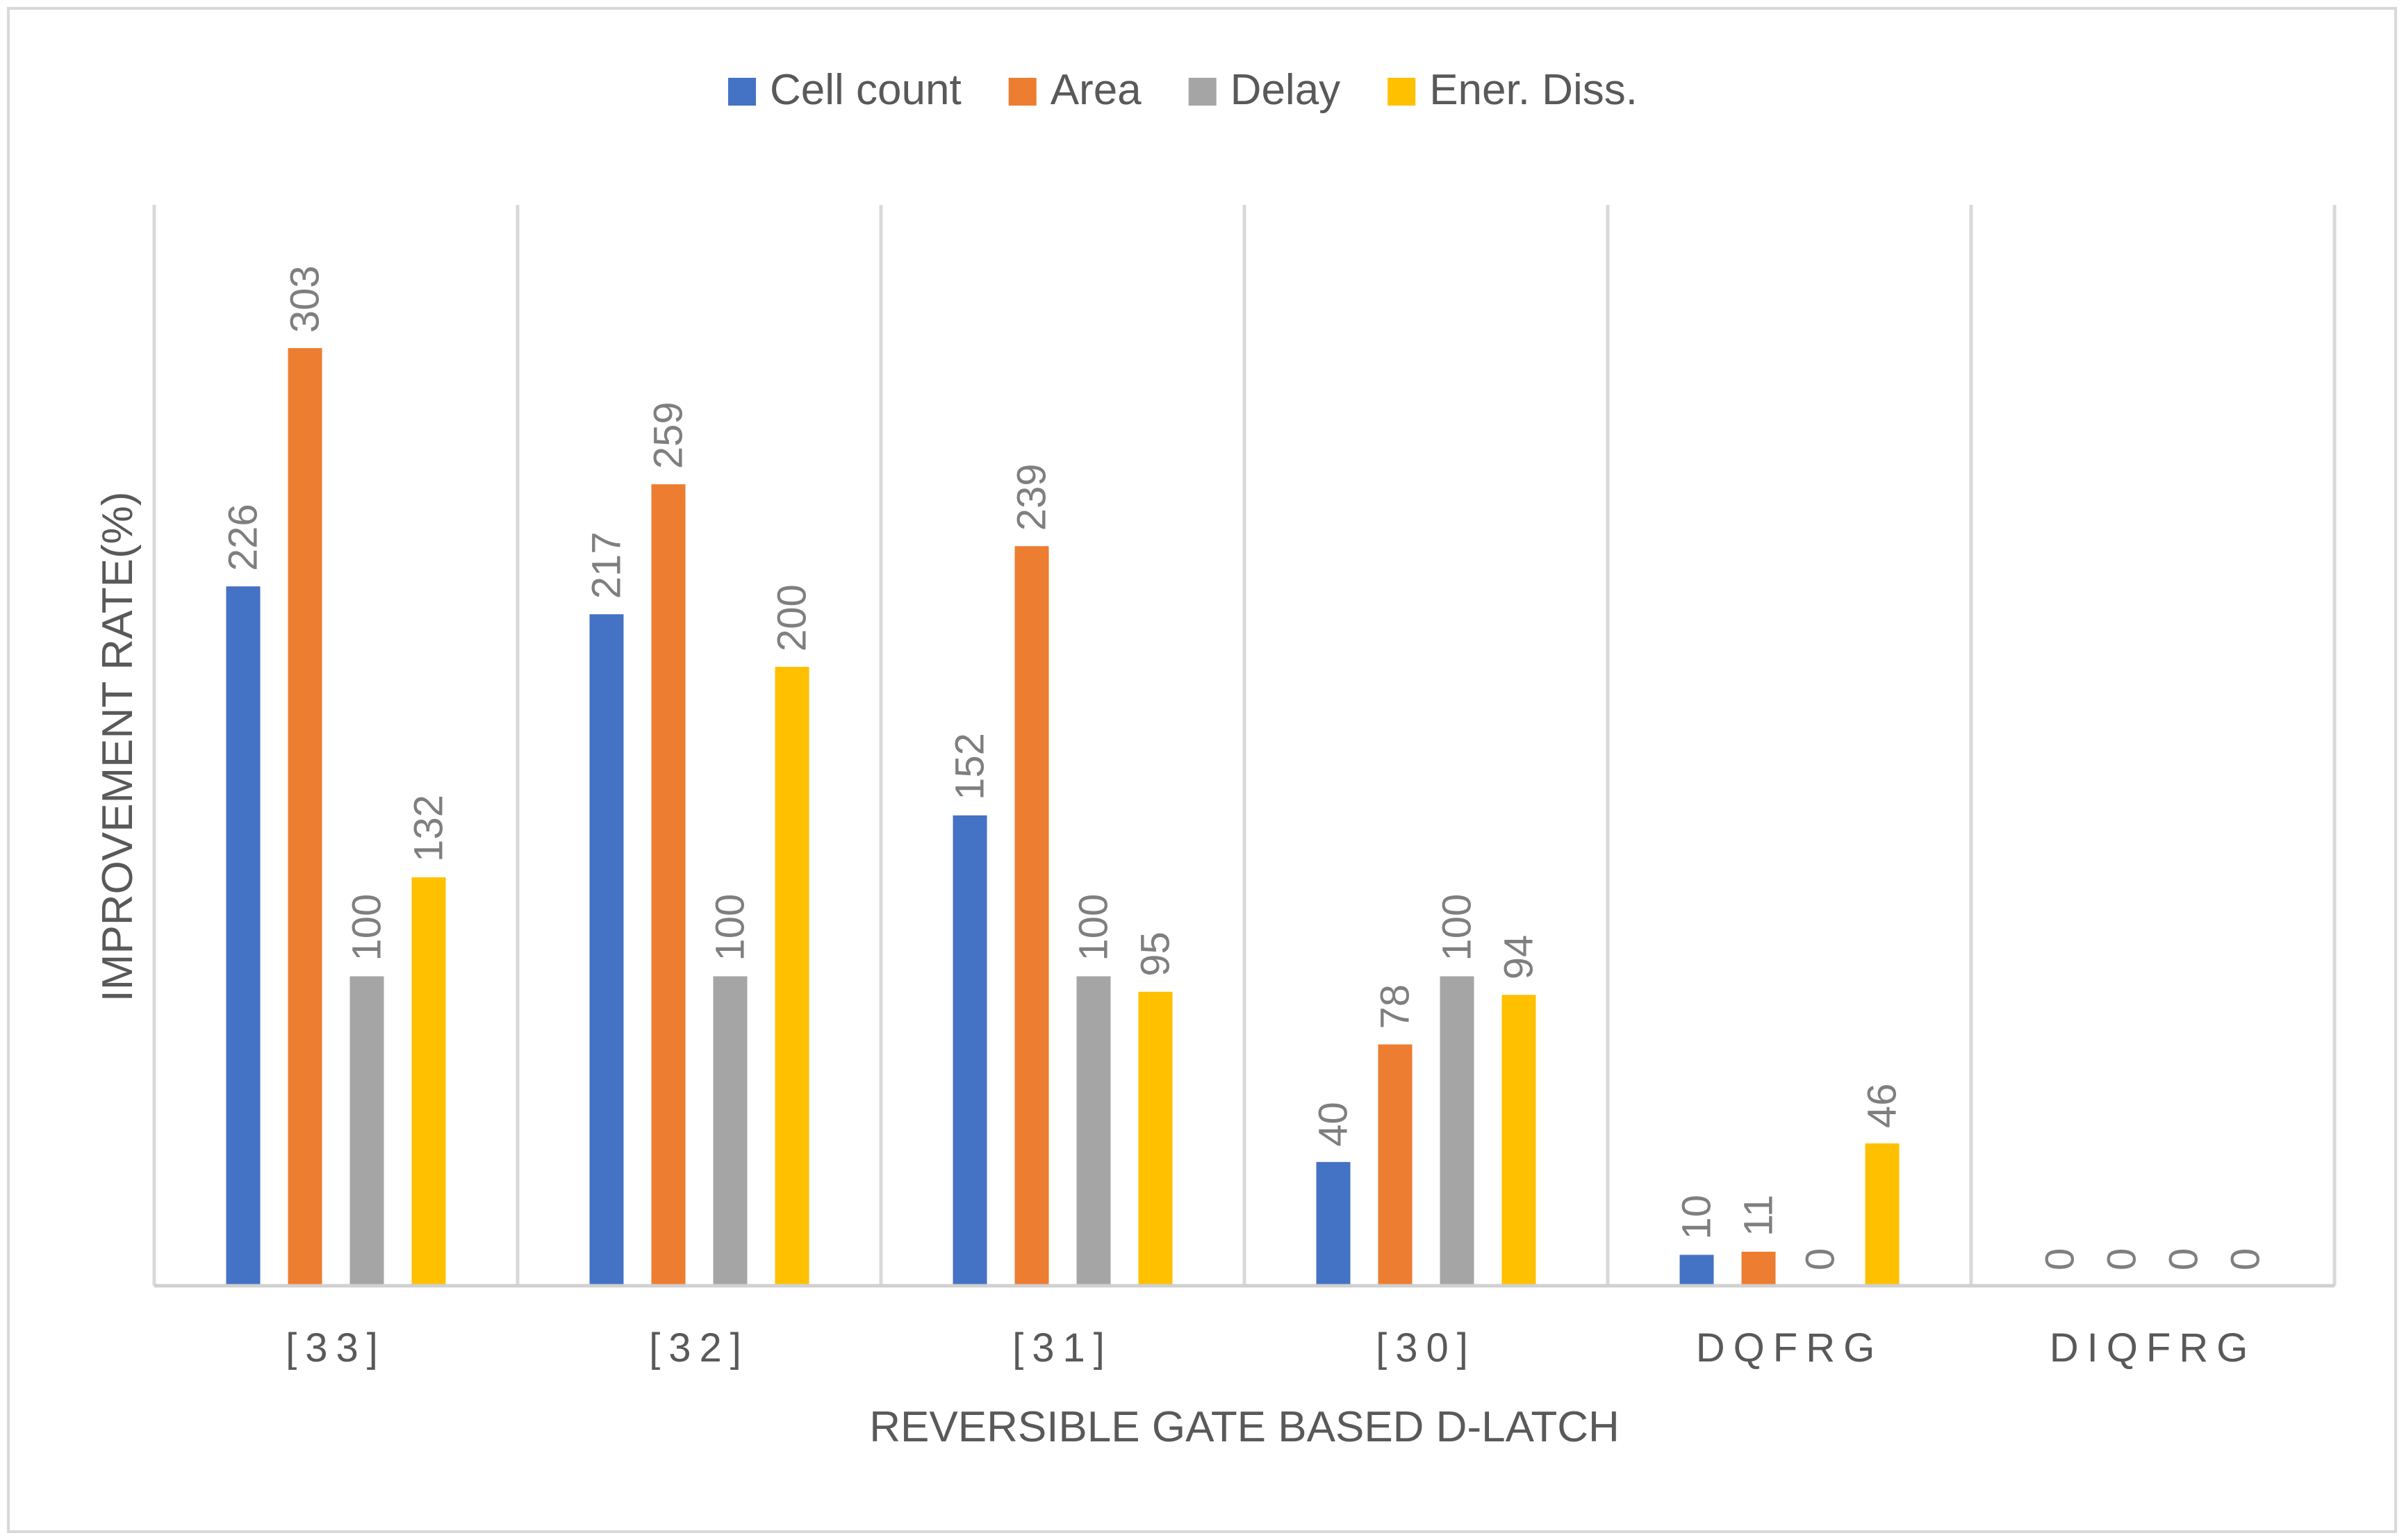  Describe the element at coordinates (1395, 1006) in the screenshot. I see `data-label: 78` at that location.